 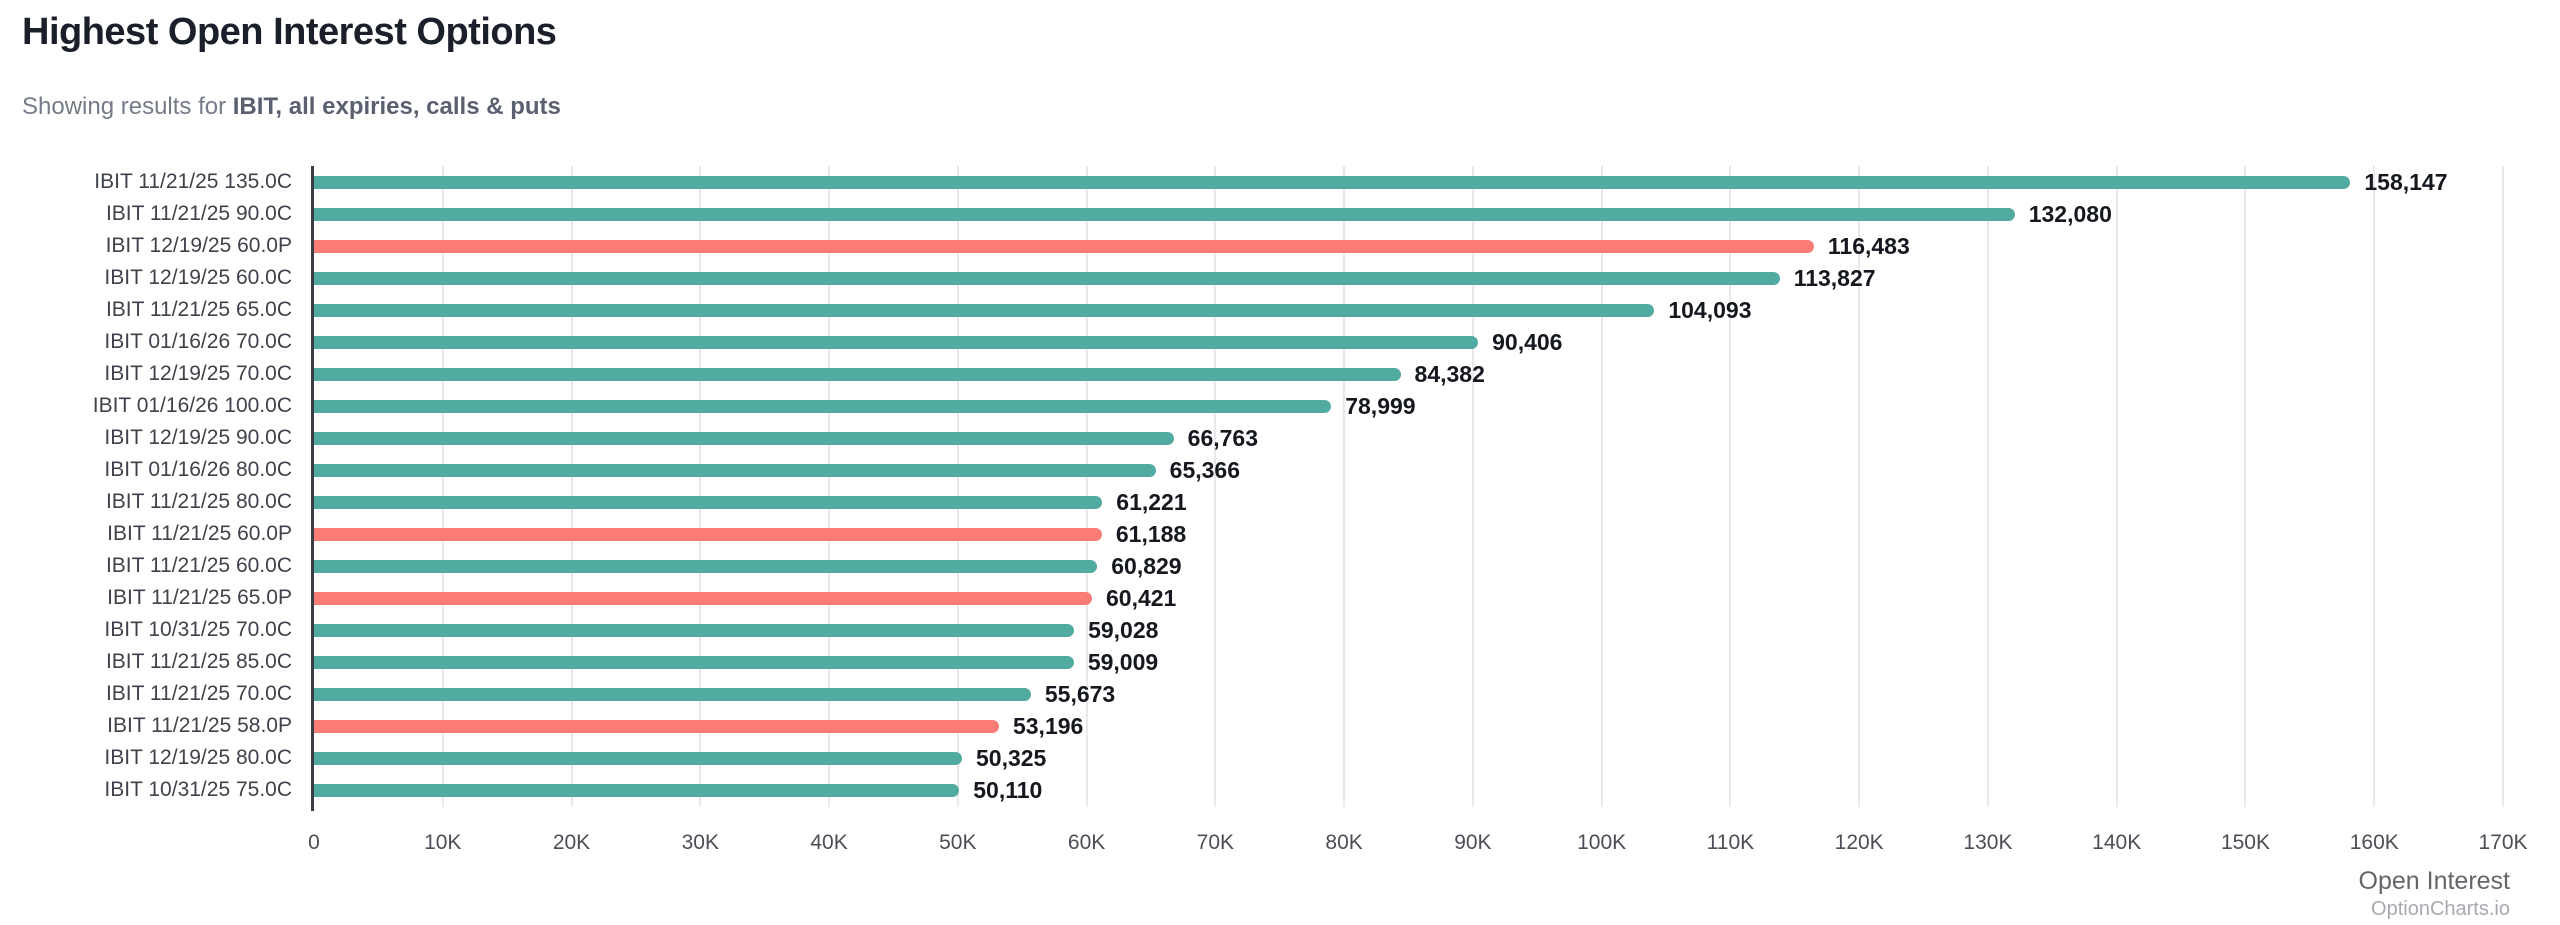 I want to click on bar-value-label: 61,188, so click(x=1151, y=534).